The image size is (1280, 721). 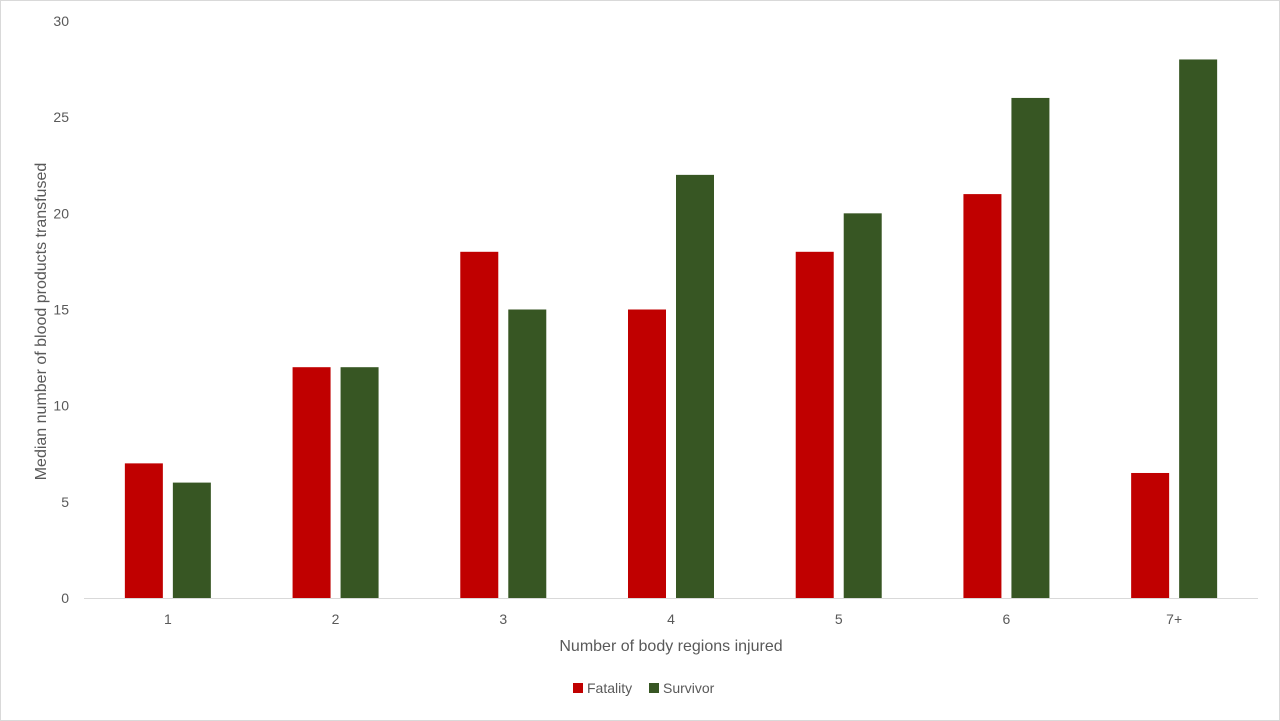 I want to click on y-tick-label: 10, so click(x=61, y=406).